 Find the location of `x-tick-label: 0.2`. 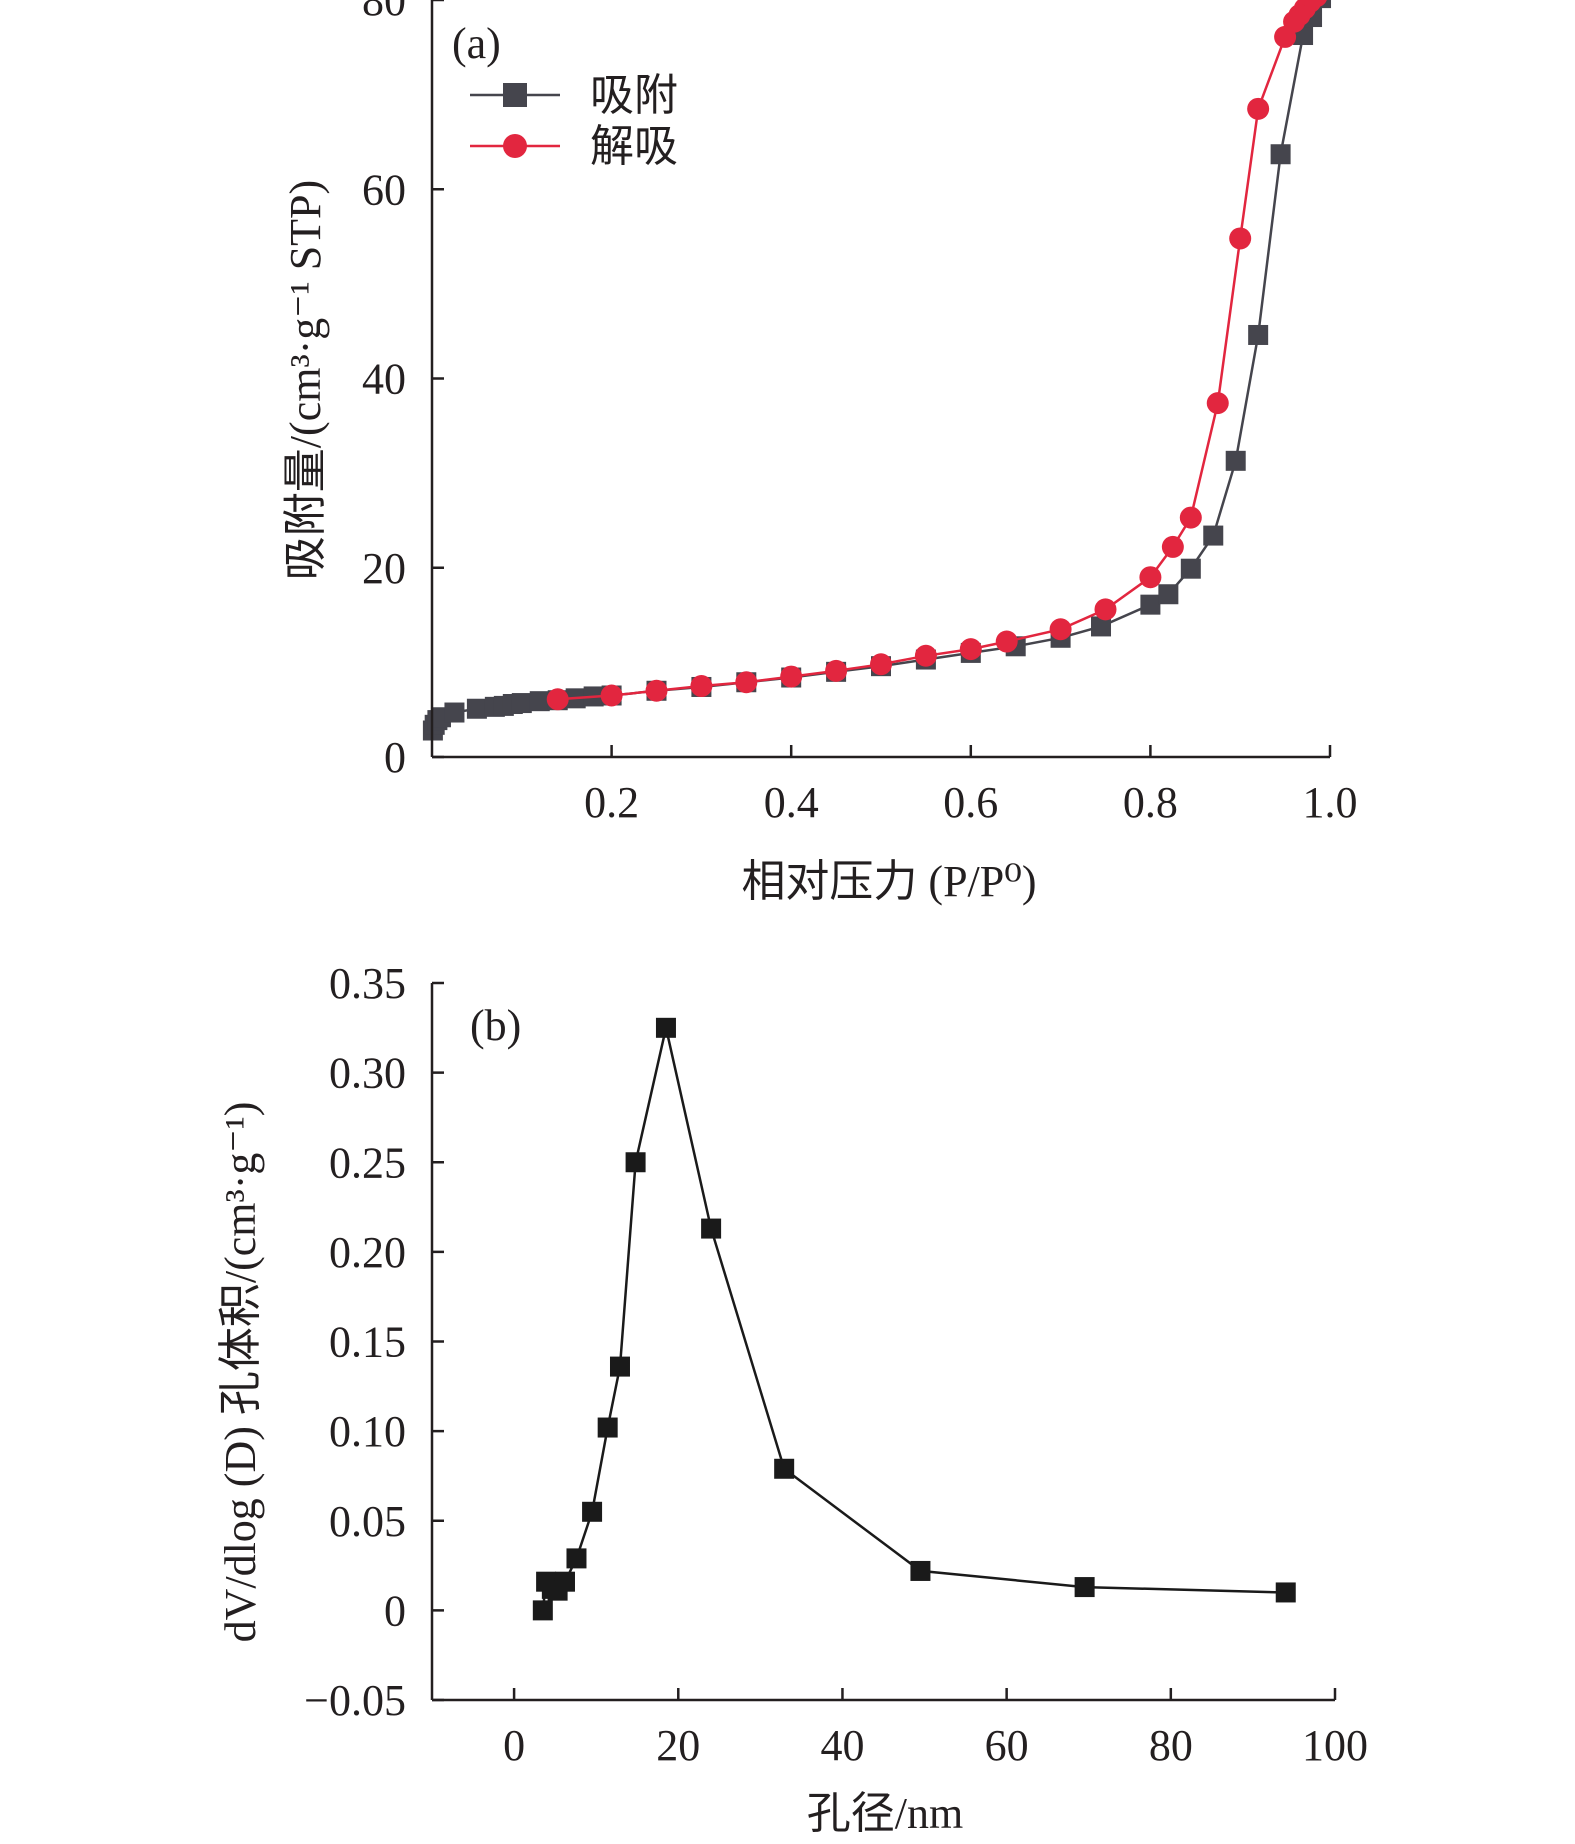

x-tick-label: 0.2 is located at coordinates (611, 802).